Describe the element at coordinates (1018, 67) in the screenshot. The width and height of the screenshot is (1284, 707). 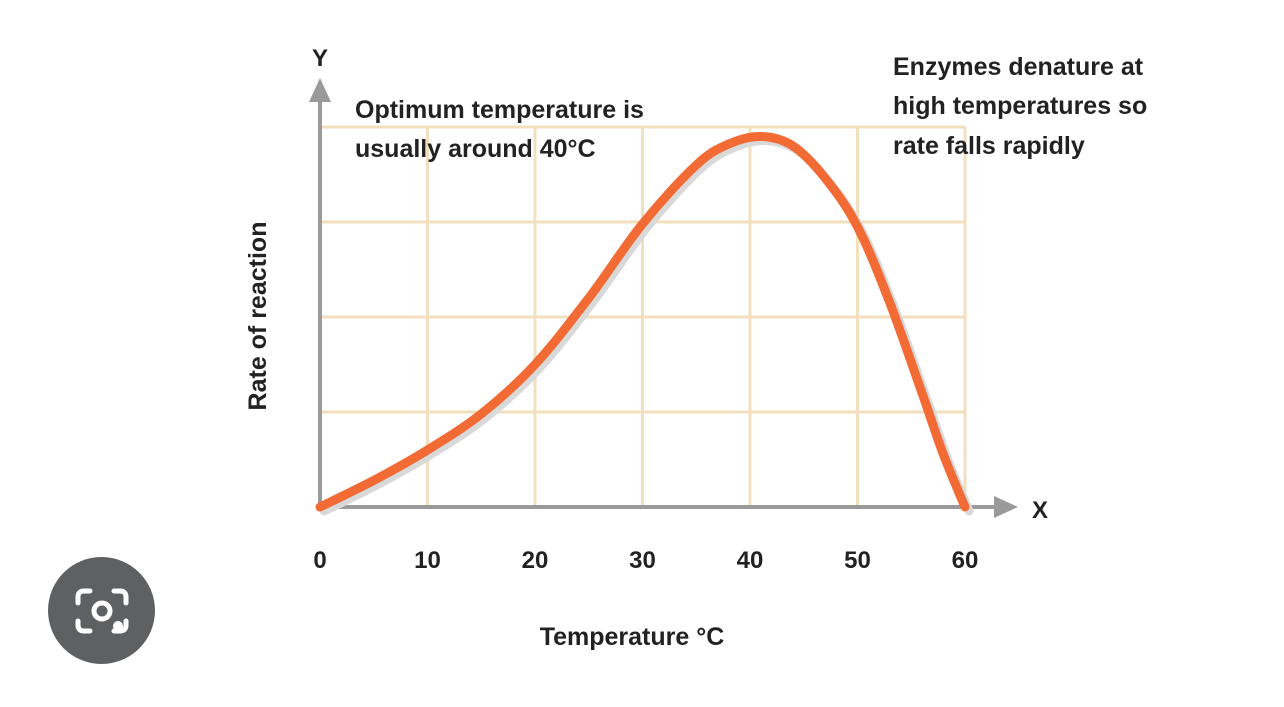
I see `annotation-denature-line-1: Enzymes denature at` at that location.